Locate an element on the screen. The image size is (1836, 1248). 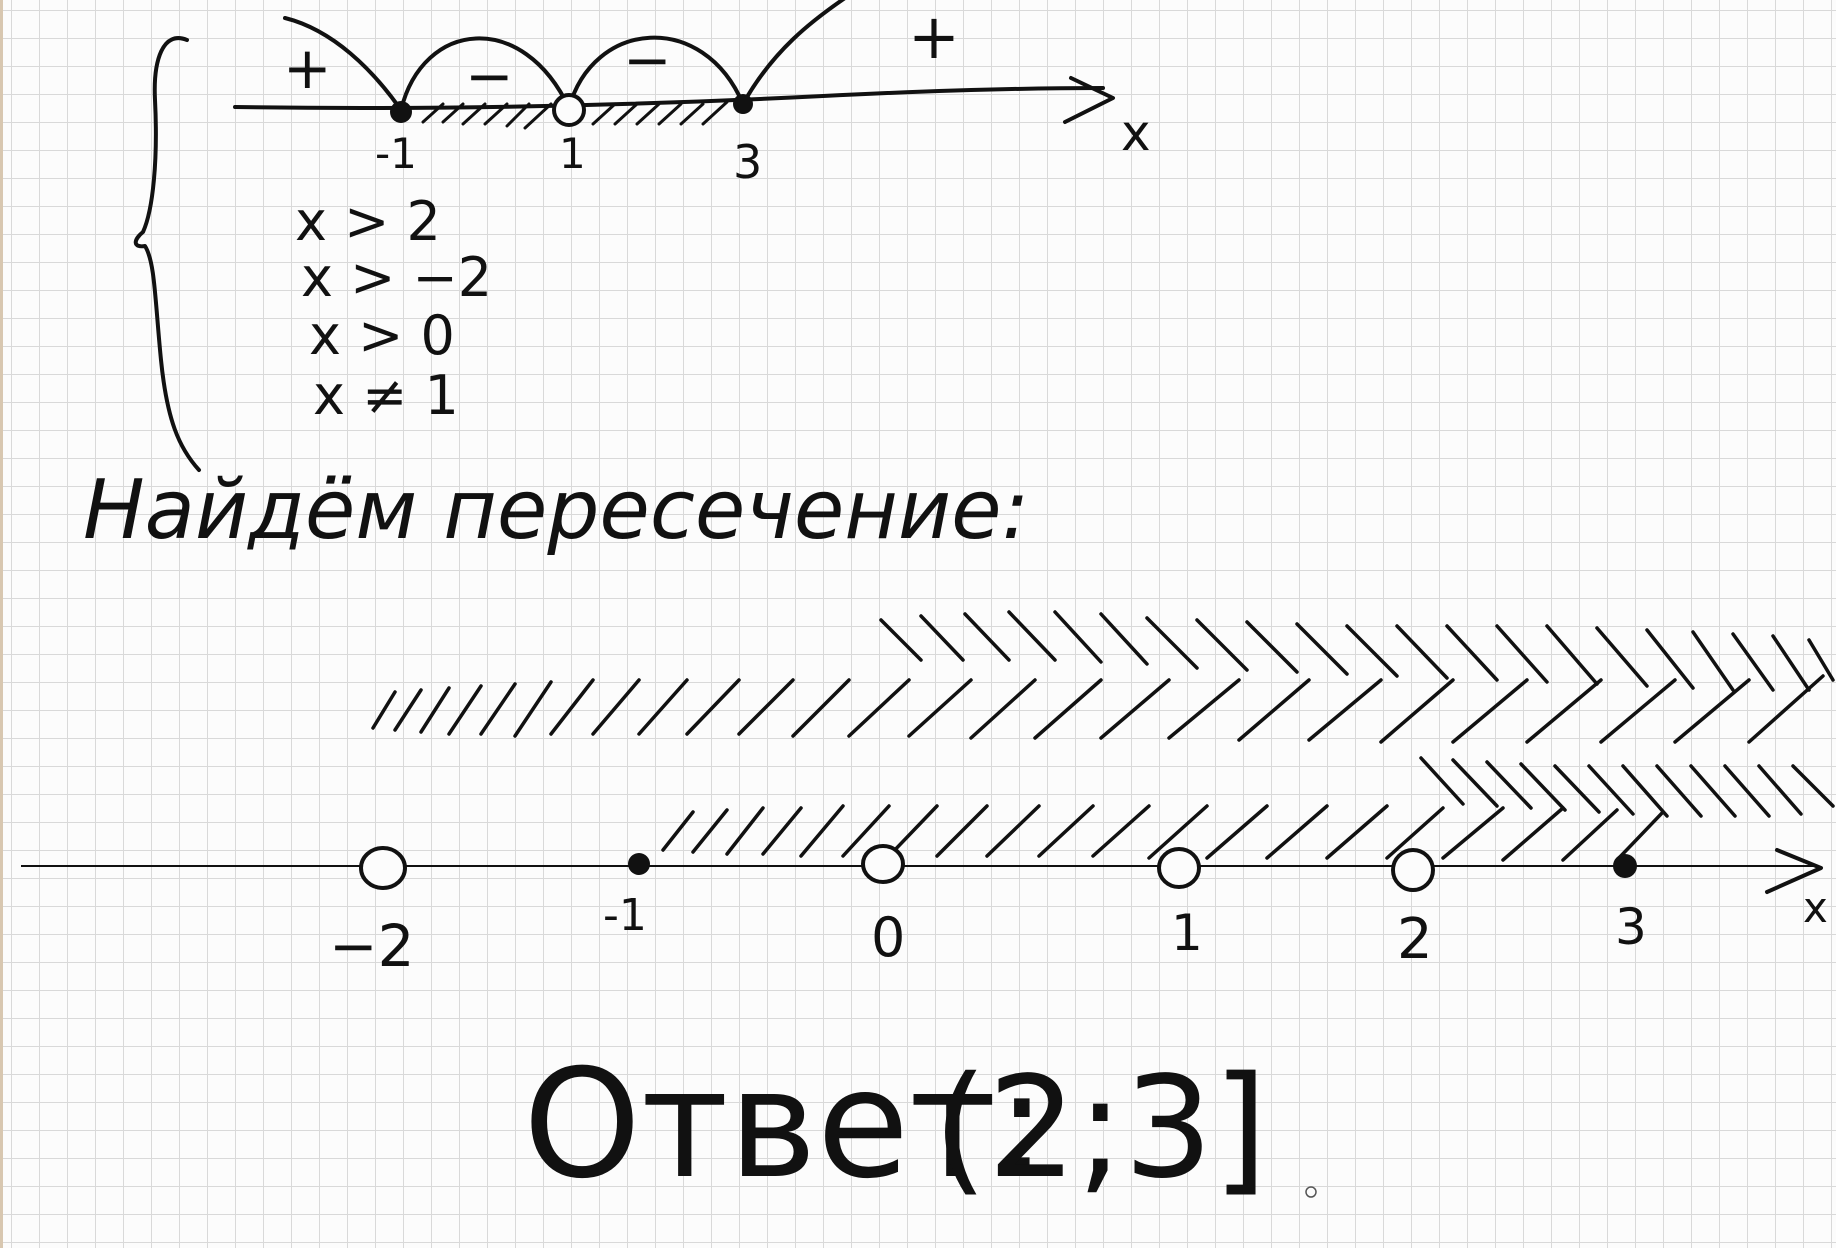
system-brace is located at coordinates (167, 254).